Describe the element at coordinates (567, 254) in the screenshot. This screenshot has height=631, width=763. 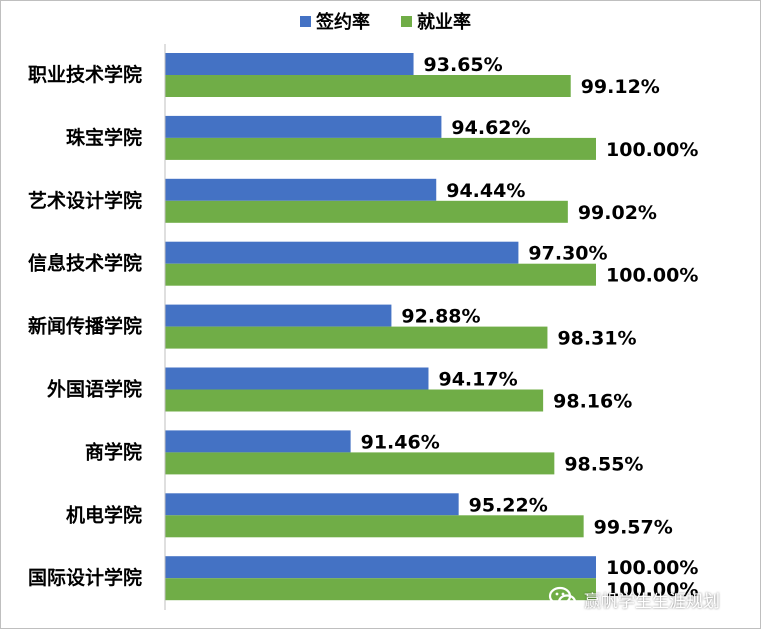
I see `signing-rate-label: 97.30%` at that location.